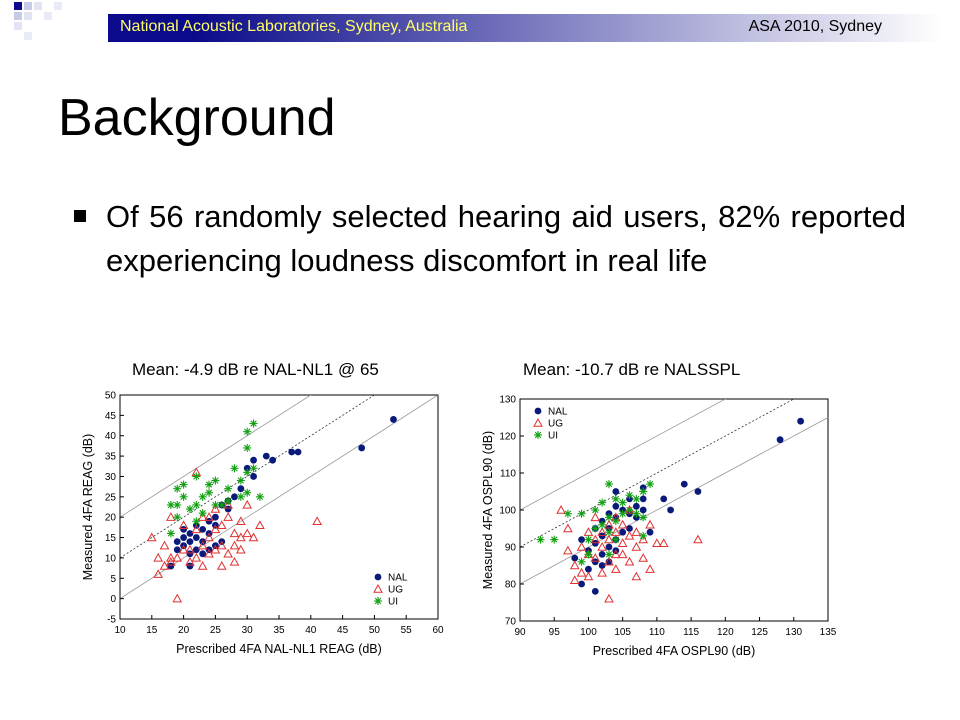 Image resolution: width=960 pixels, height=720 pixels. What do you see at coordinates (488, 510) in the screenshot?
I see `y-axis-label: Measured 4FA OSPL90 (dB)` at bounding box center [488, 510].